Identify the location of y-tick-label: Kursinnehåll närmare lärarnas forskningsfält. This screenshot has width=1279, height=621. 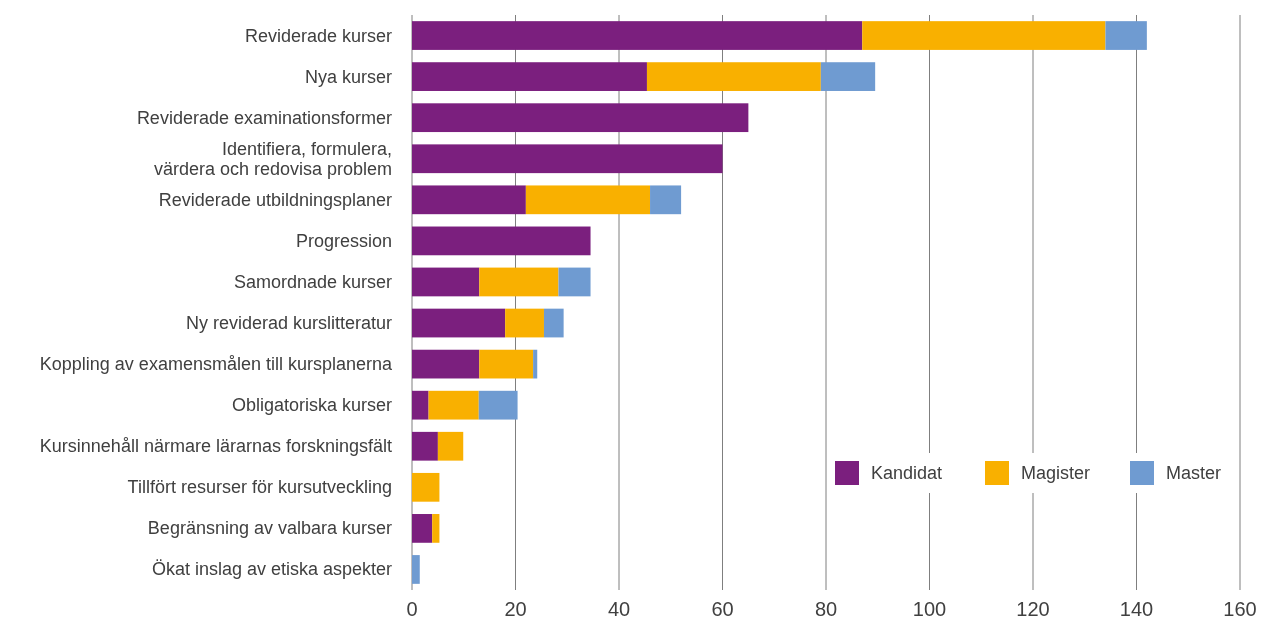
(215, 446).